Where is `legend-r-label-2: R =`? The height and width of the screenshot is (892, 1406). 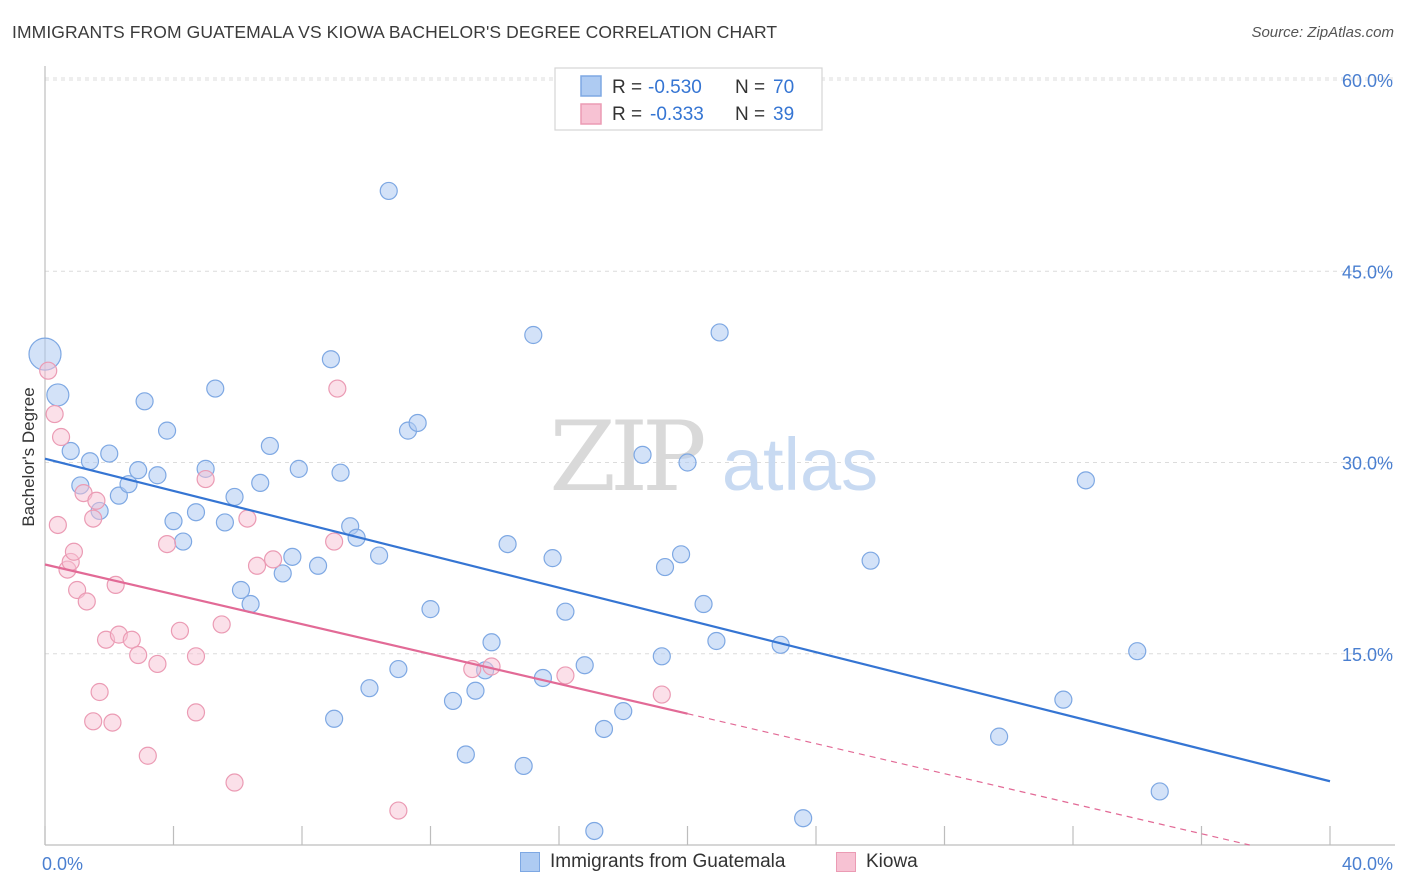
legend-r-label-2: R = is located at coordinates (627, 114).